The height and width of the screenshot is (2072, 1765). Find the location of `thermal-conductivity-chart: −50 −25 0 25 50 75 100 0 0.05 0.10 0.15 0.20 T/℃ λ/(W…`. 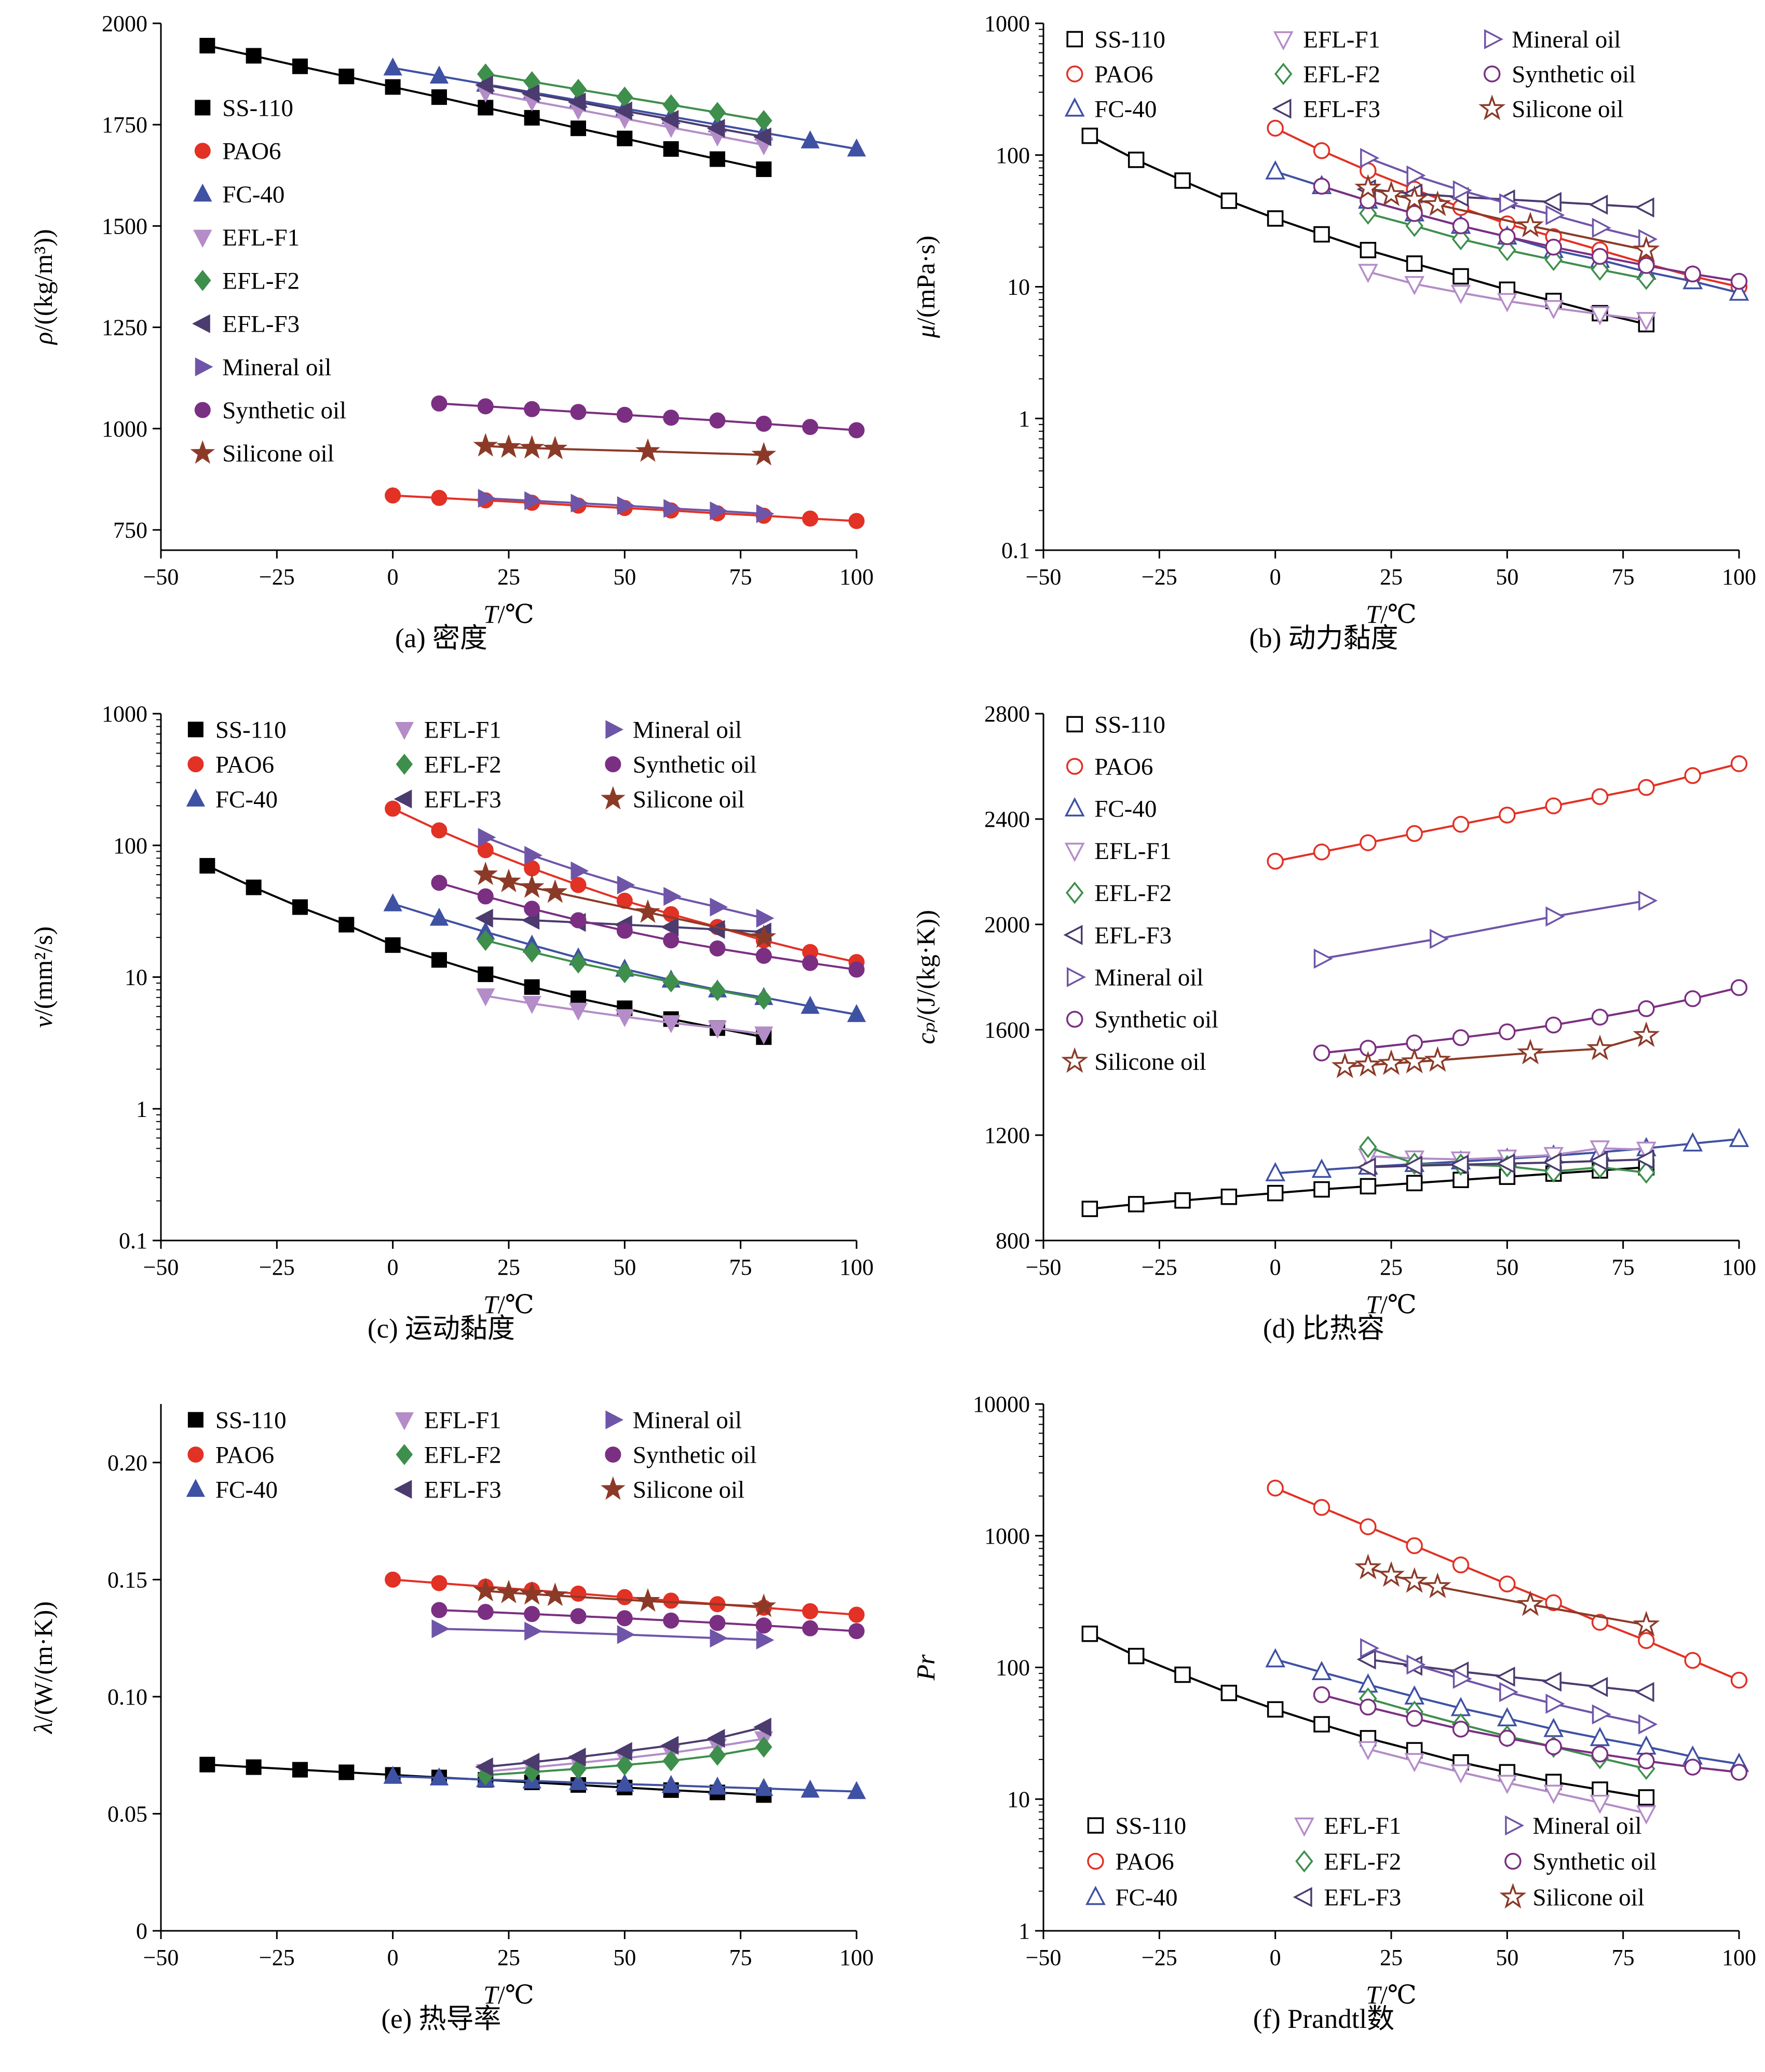

thermal-conductivity-chart: −50 −25 0 25 50 75 100 0 0.05 0.10 0.15 0.20 T/℃ λ/(W… is located at coordinates (452, 1706).